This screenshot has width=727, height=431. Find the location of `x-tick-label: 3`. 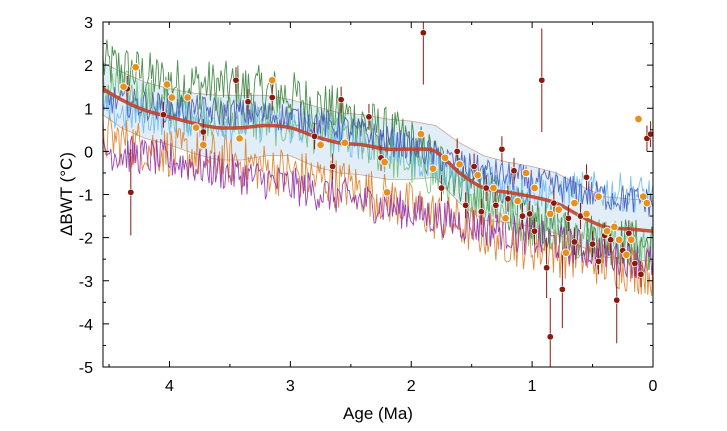

x-tick-label: 3 is located at coordinates (290, 386).